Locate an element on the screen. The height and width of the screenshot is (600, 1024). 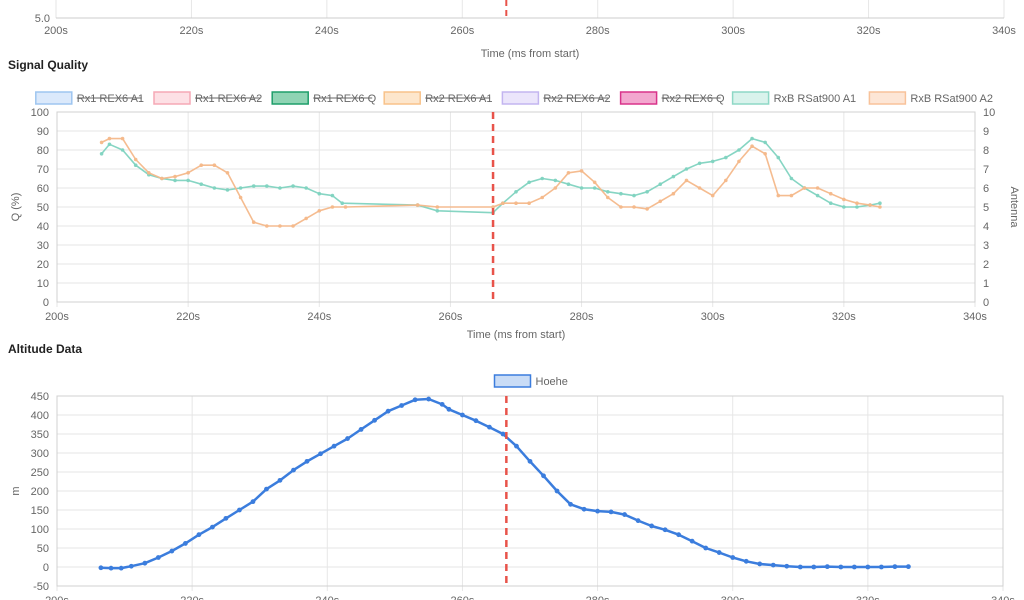
legend-item: Rx2 REX6 Q is located at coordinates (672, 98).